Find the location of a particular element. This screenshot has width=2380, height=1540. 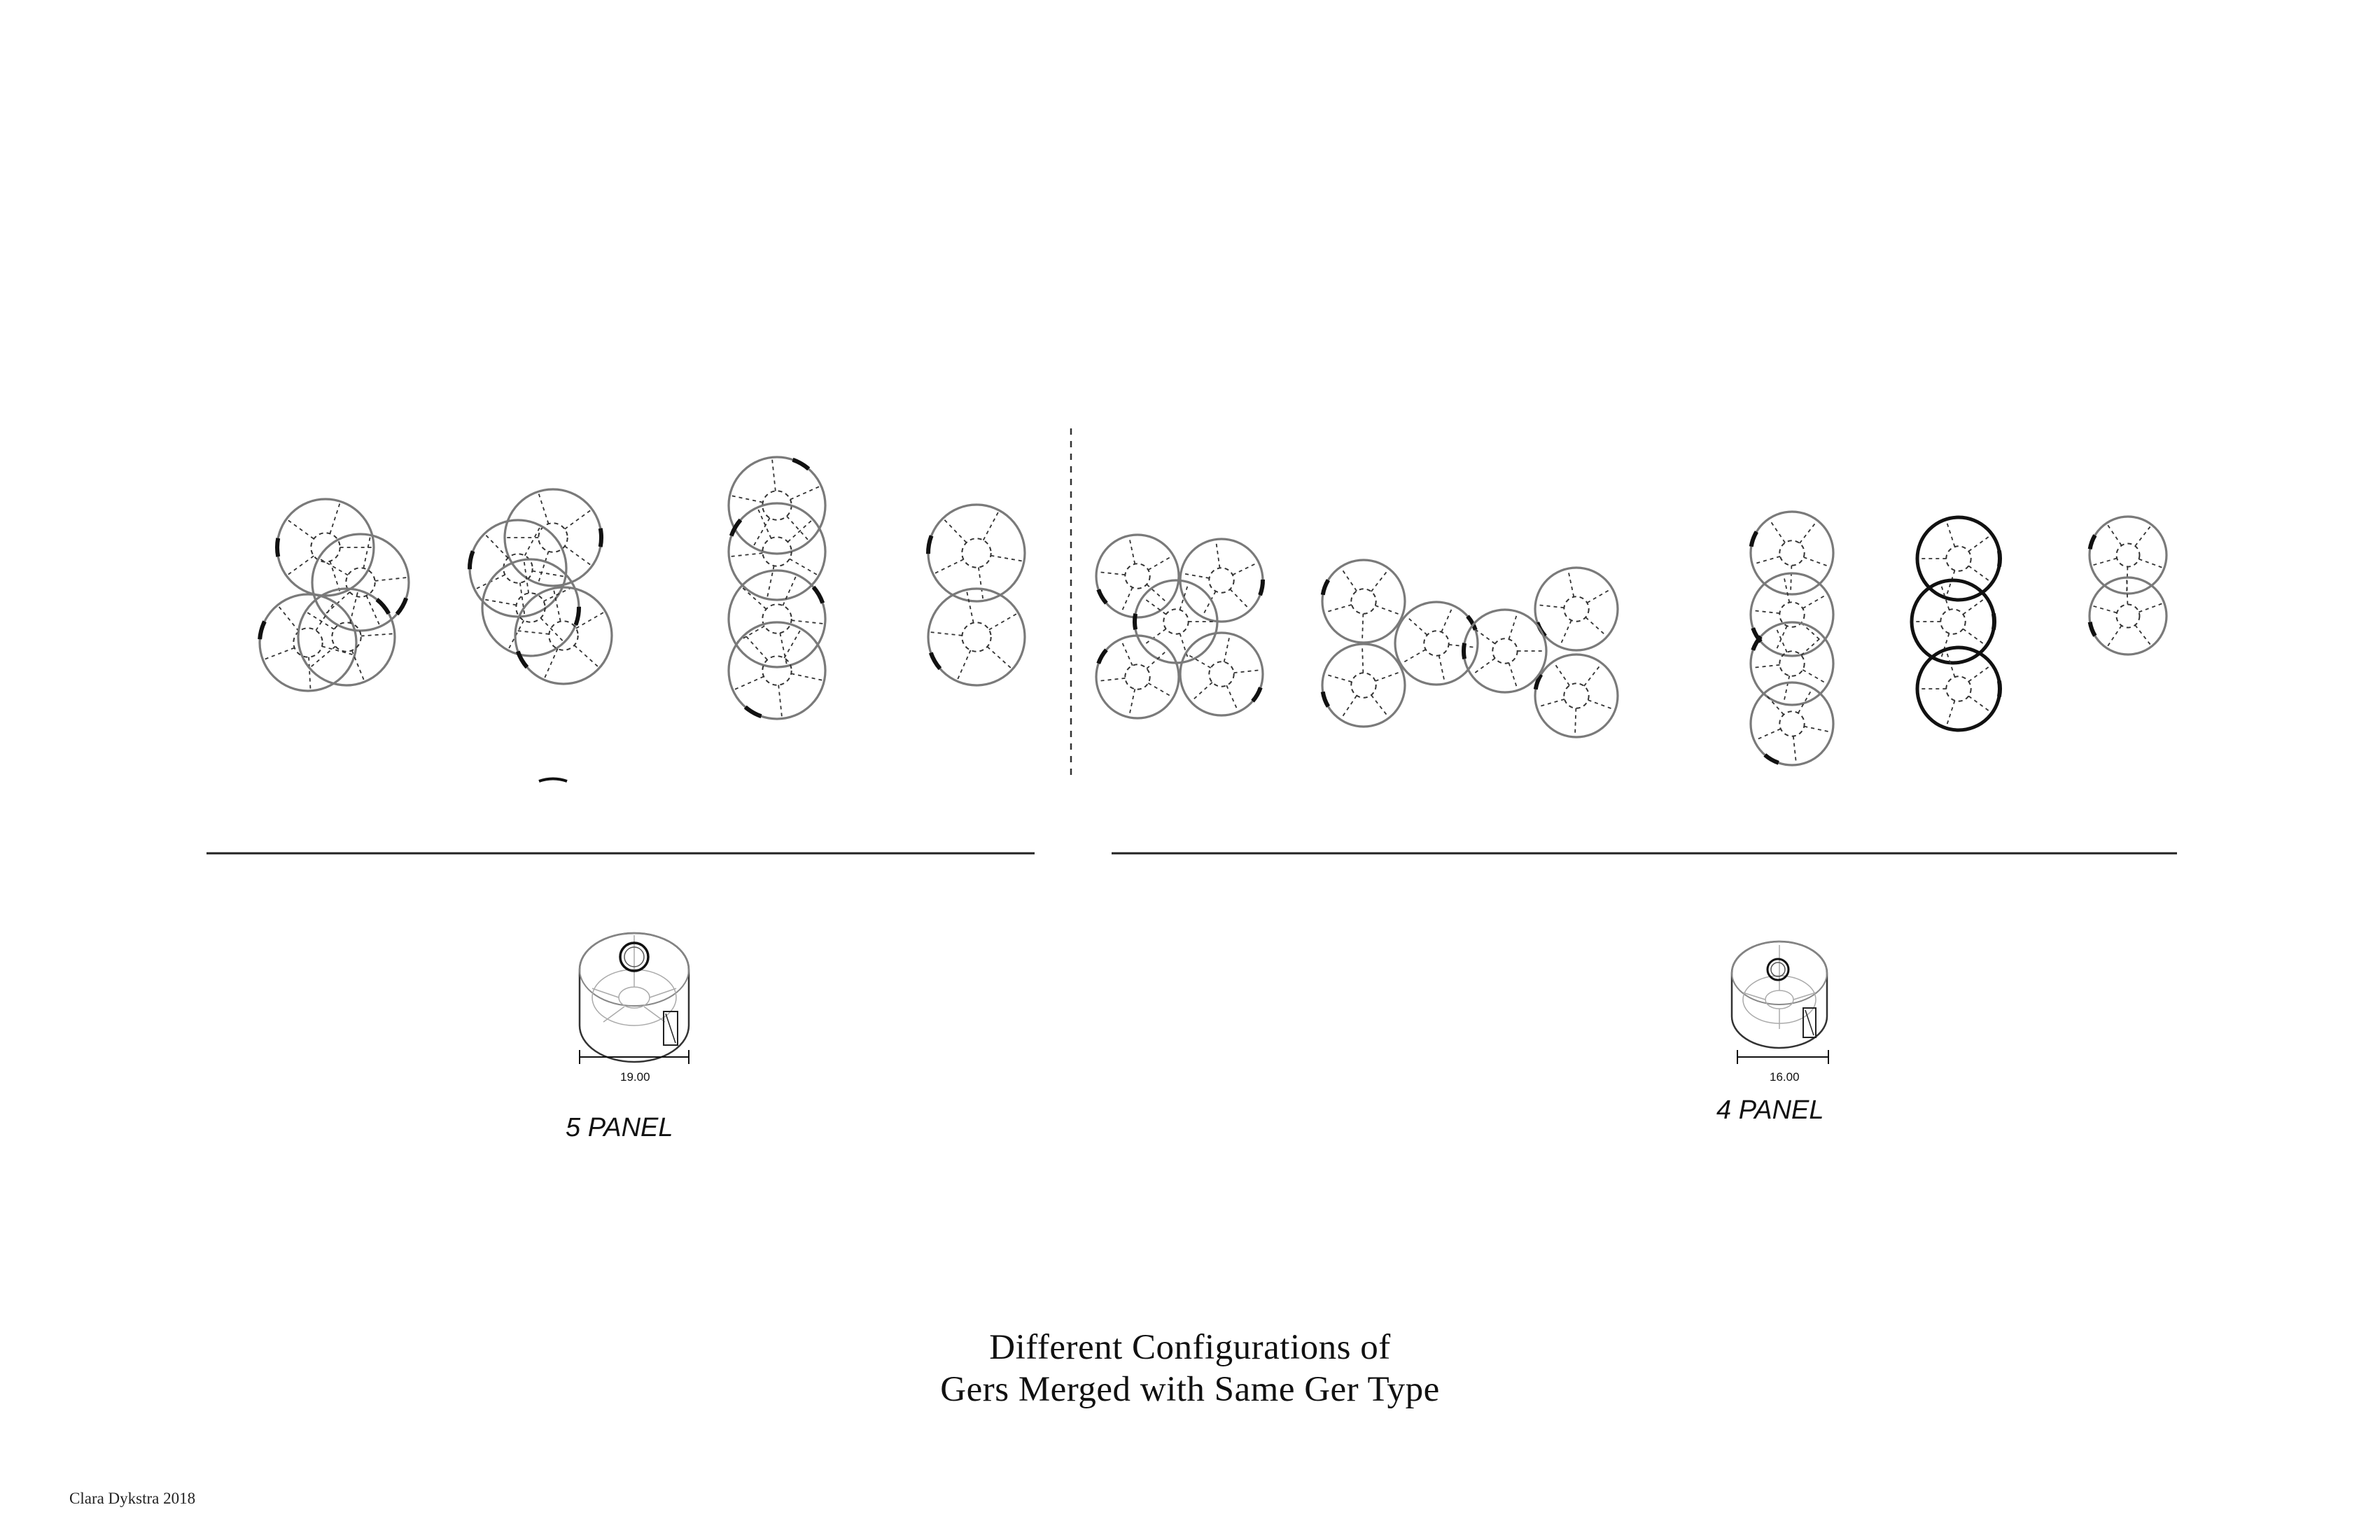

config-5panel-vertical-stack is located at coordinates (777, 588).